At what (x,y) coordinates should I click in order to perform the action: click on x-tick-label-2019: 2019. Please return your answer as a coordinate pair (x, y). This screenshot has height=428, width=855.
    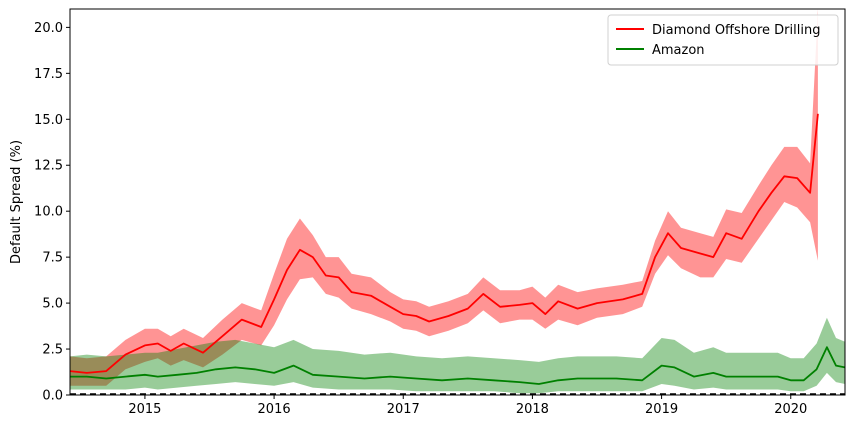
    Looking at the image, I should click on (661, 409).